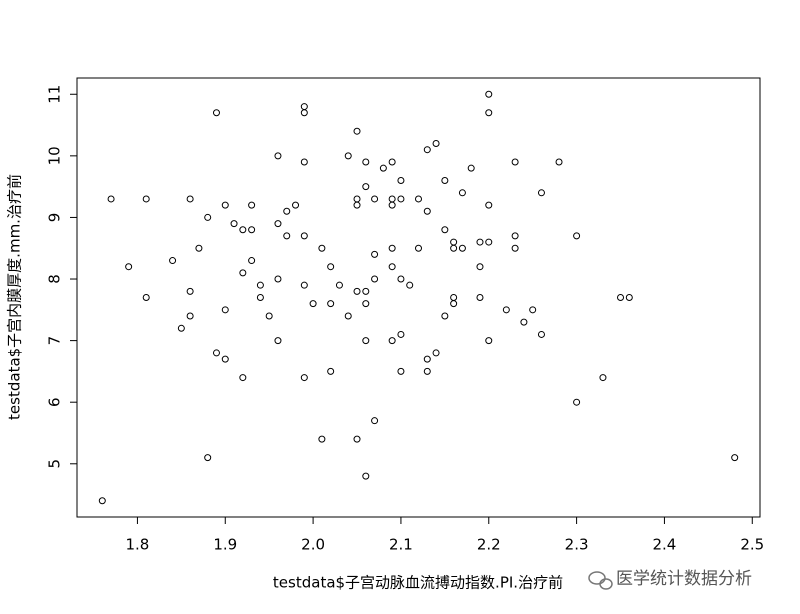  I want to click on y-axis-label: testdata$子宫内膜厚度.mm.治疗前, so click(15, 297).